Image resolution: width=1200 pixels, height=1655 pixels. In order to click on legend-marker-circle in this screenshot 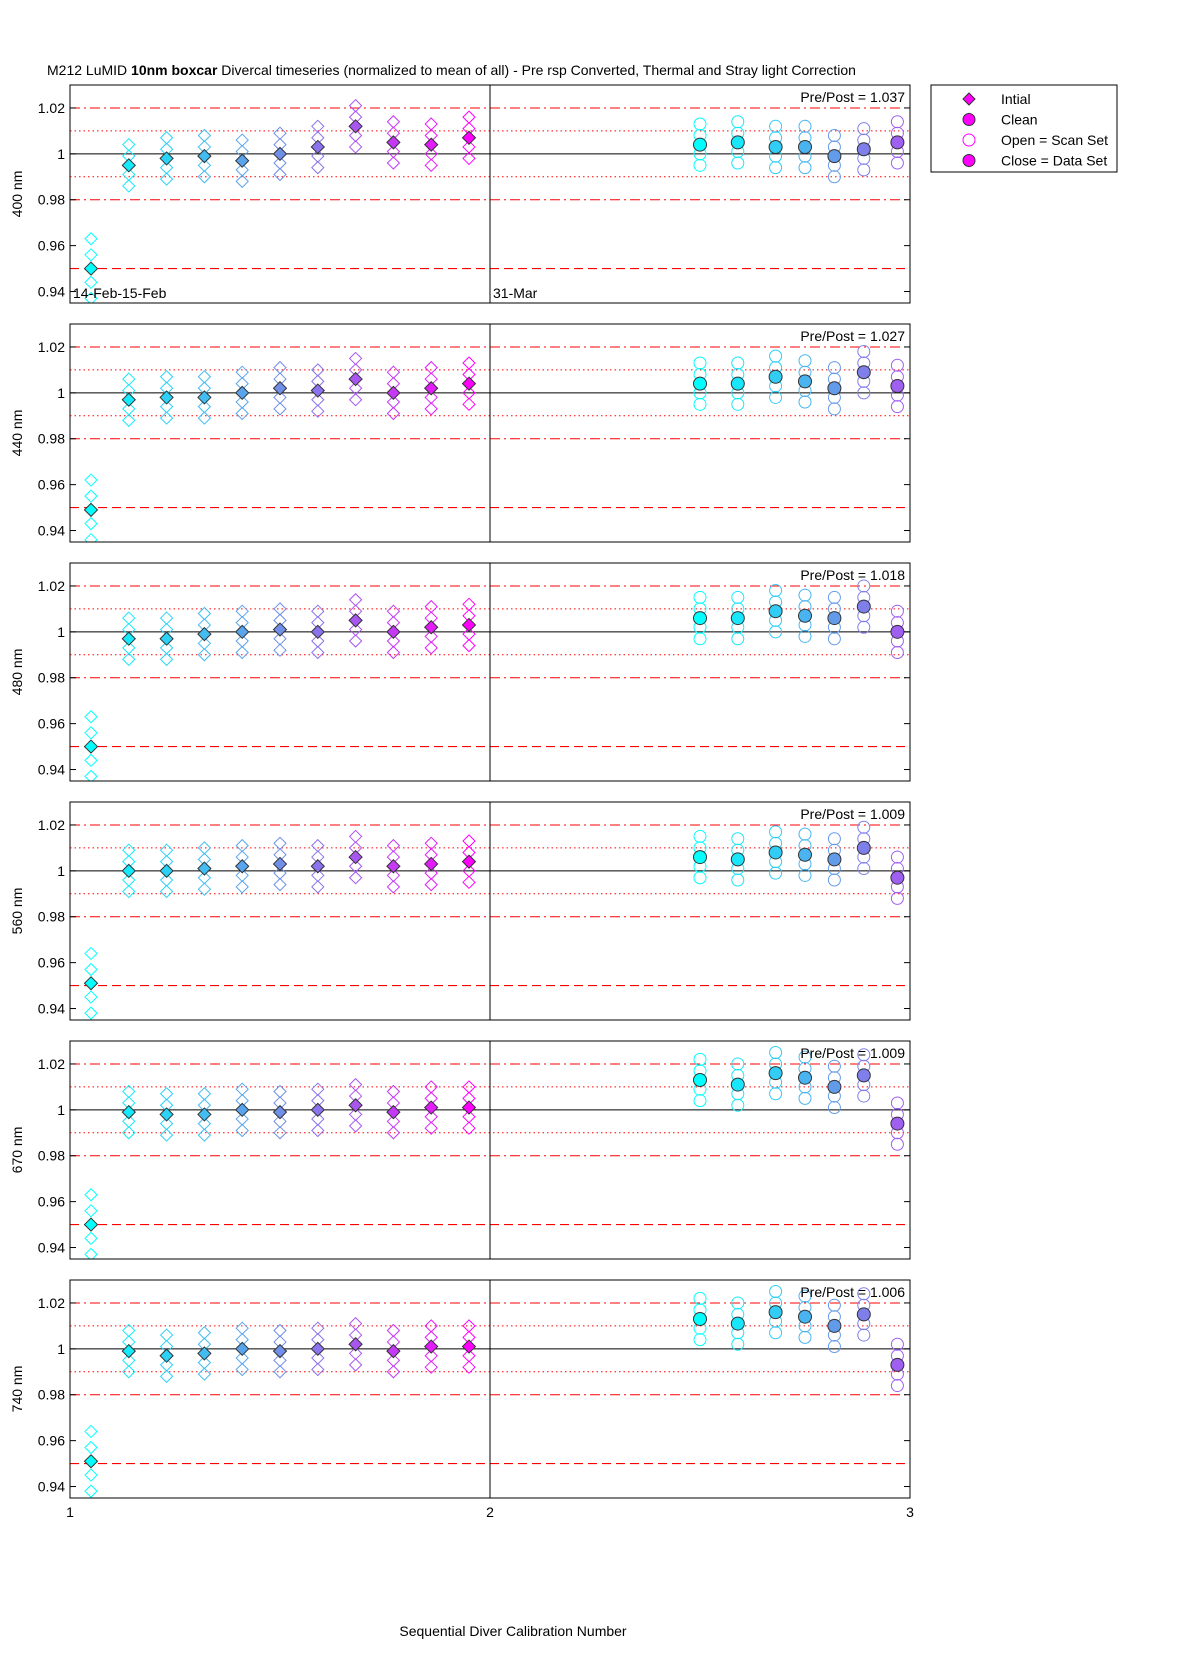, I will do `click(969, 119)`.